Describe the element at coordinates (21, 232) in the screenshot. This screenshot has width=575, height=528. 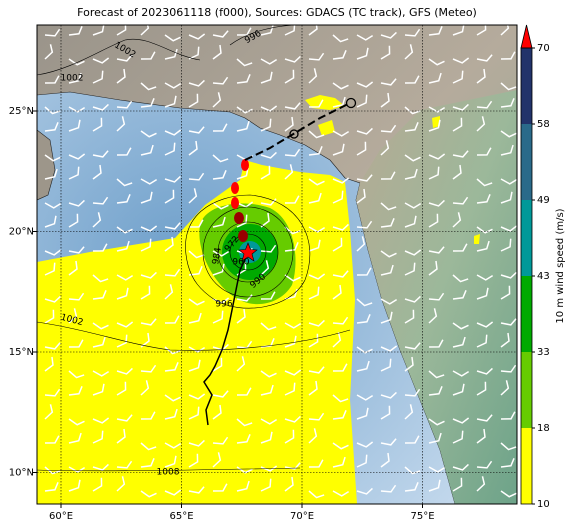
I see `lat-tick-label: 20°N` at that location.